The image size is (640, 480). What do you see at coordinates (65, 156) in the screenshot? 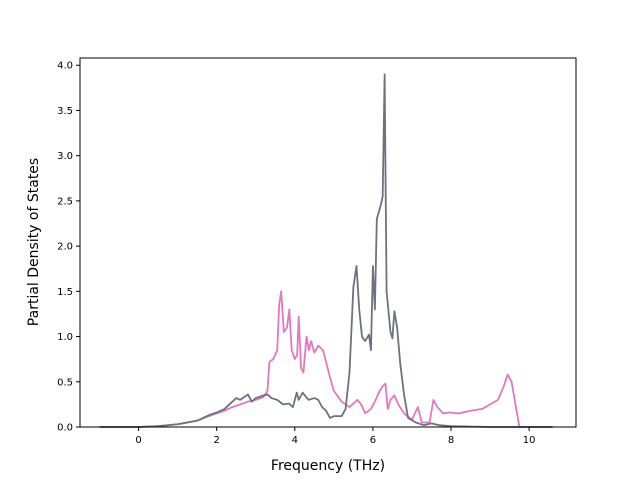
I see `y-tick-label: 3.0` at bounding box center [65, 156].